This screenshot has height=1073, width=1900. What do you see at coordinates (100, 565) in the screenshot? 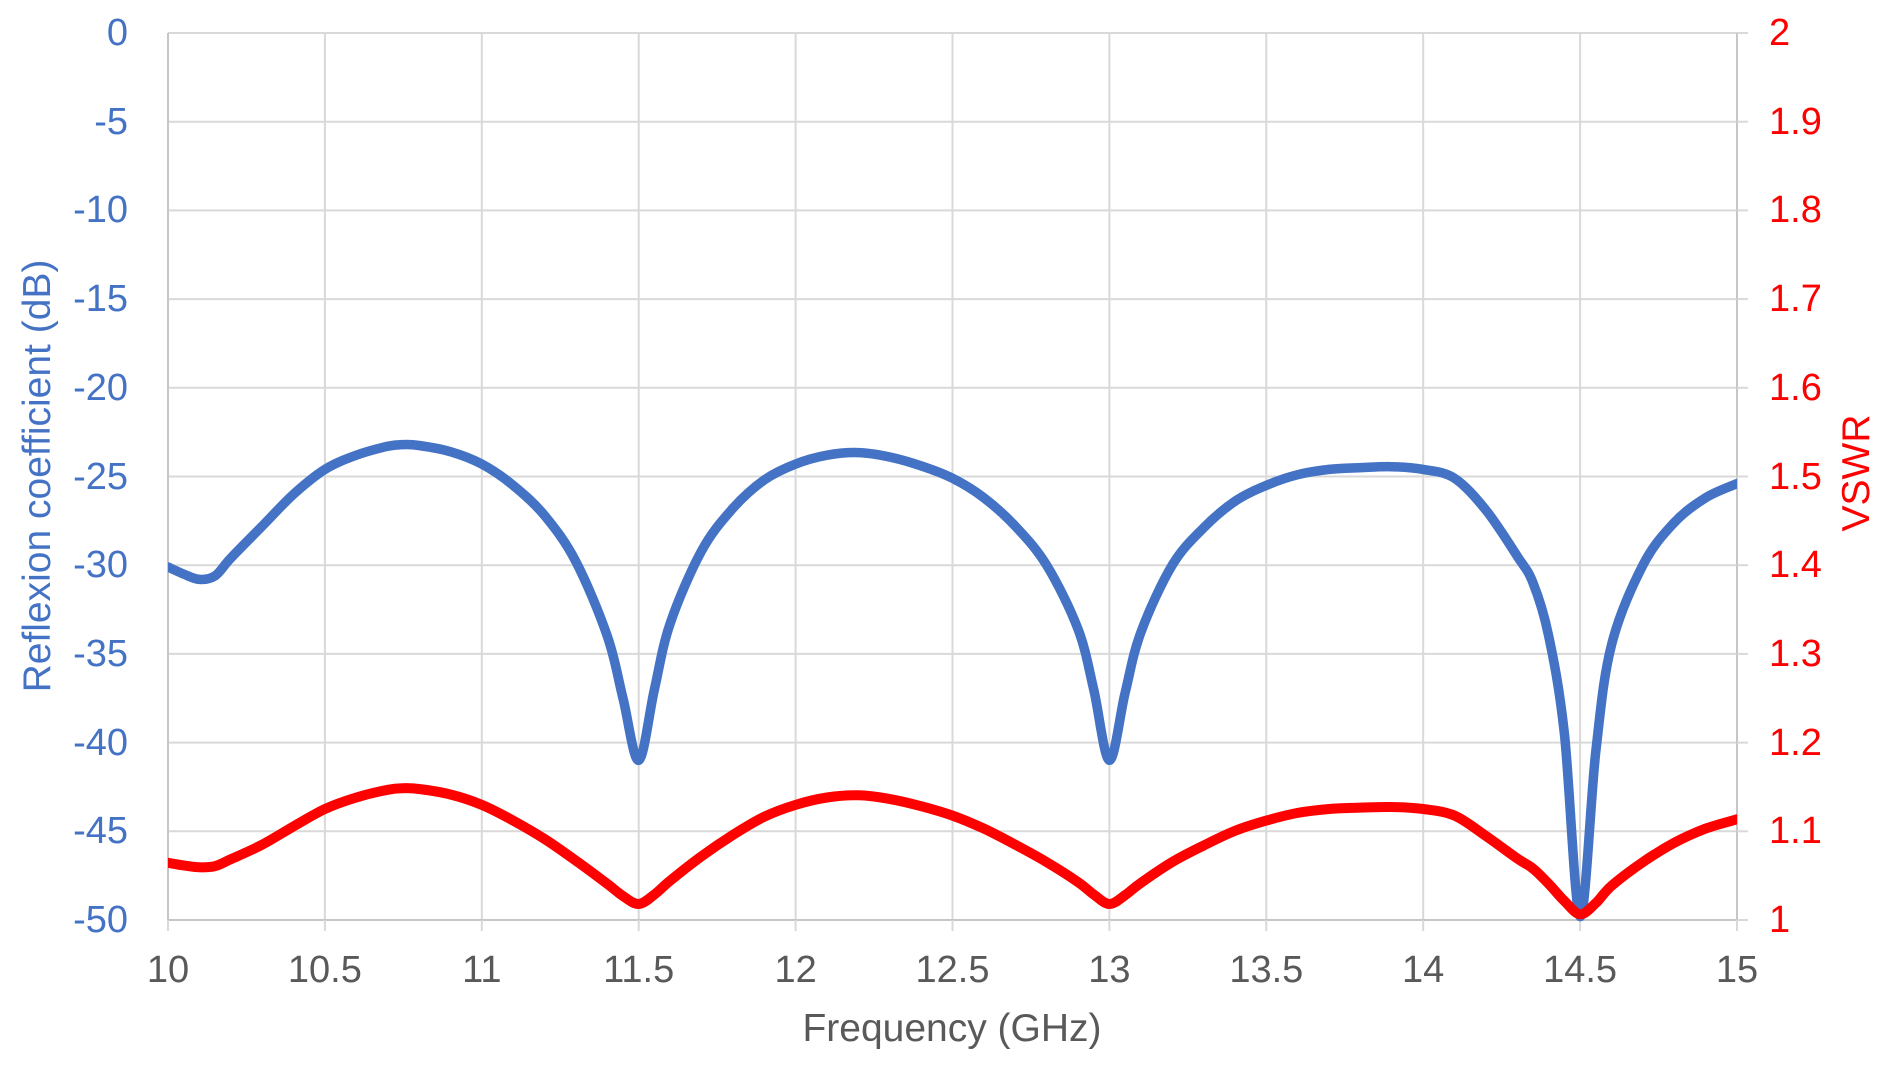
I see `y-left-tick-label: -30` at bounding box center [100, 565].